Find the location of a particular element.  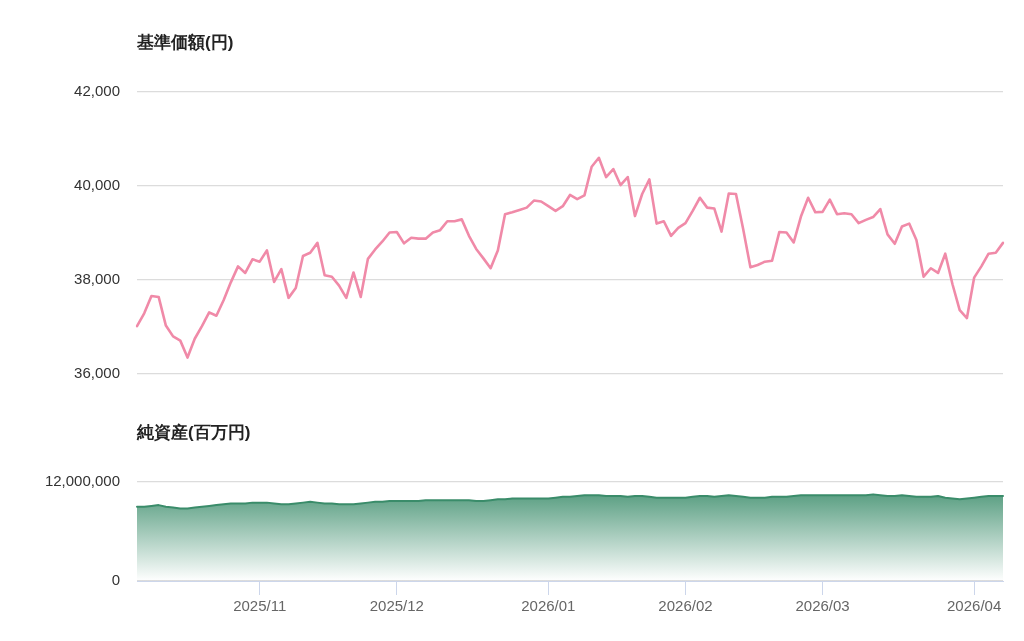

y-tick-label: 36,000 is located at coordinates (97, 373).